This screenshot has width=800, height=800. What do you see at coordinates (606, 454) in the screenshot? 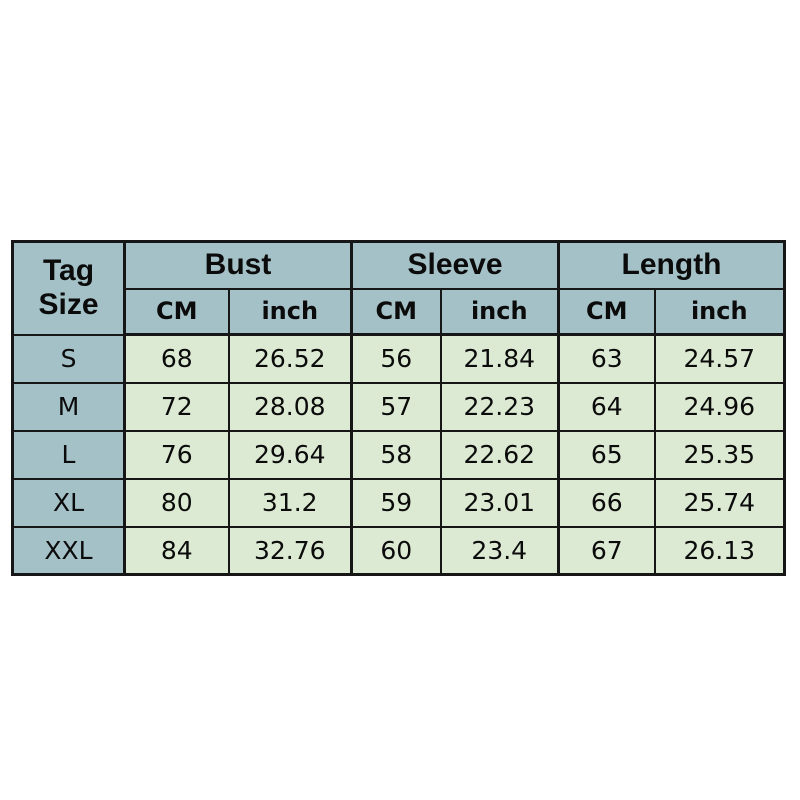
I see `length-cm-cell: 65` at bounding box center [606, 454].